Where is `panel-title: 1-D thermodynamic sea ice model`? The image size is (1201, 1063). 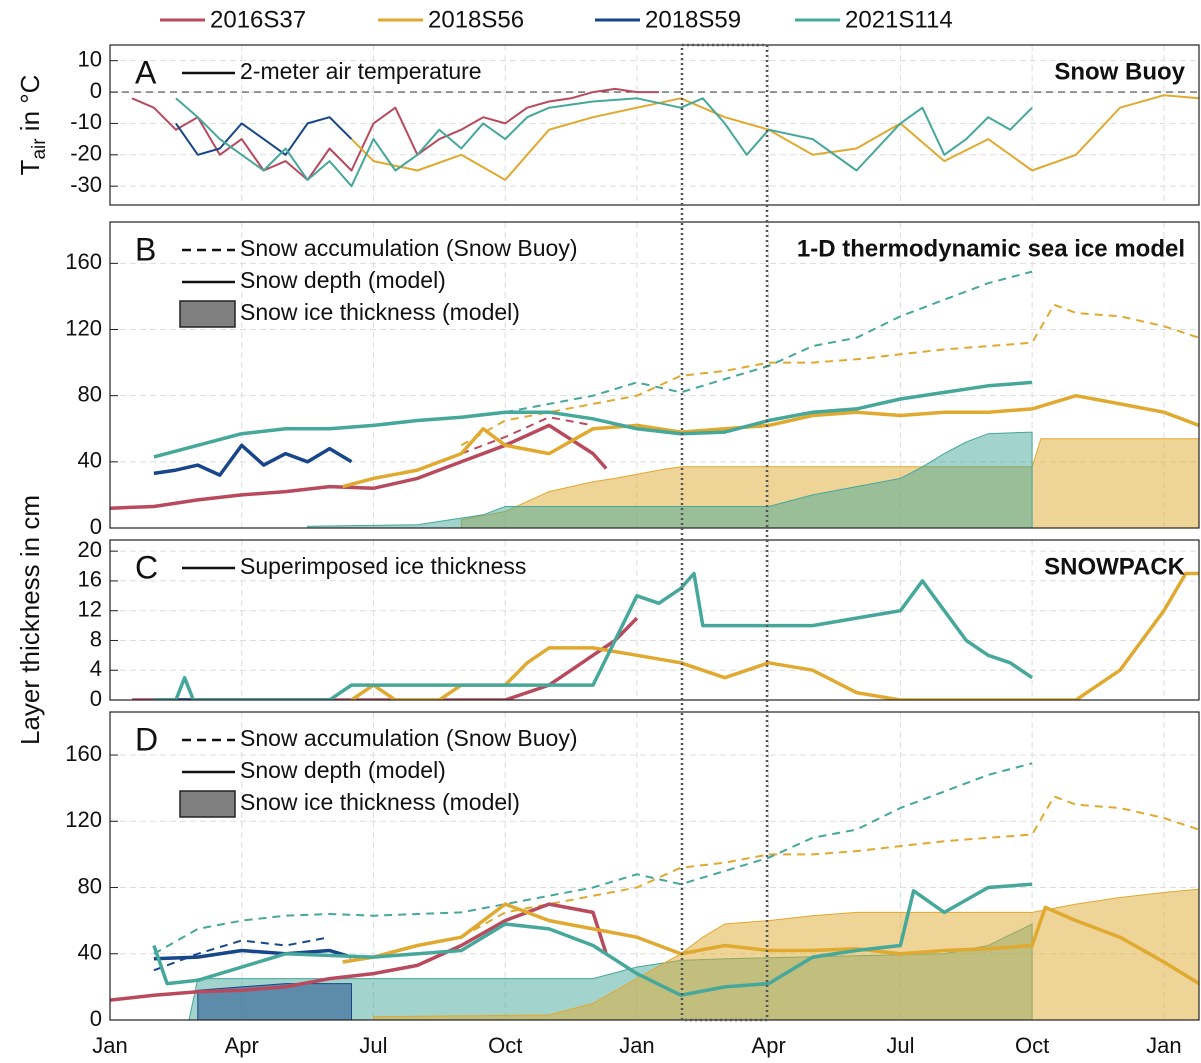
panel-title: 1-D thermodynamic sea ice model is located at coordinates (991, 248).